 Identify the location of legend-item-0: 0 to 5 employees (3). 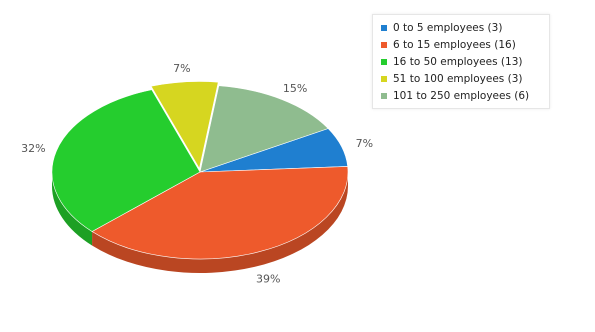
(462, 27).